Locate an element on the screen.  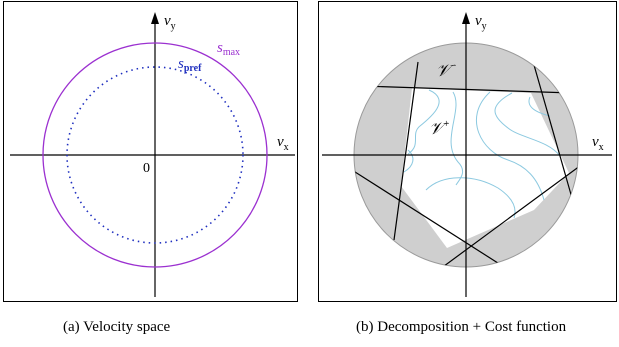
inner-circle-spref is located at coordinates (155, 155).